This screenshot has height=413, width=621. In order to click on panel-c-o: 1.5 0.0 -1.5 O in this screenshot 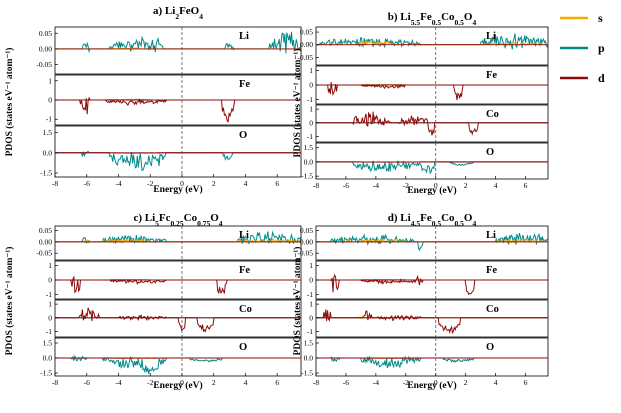, I will do `click(171, 357)`.